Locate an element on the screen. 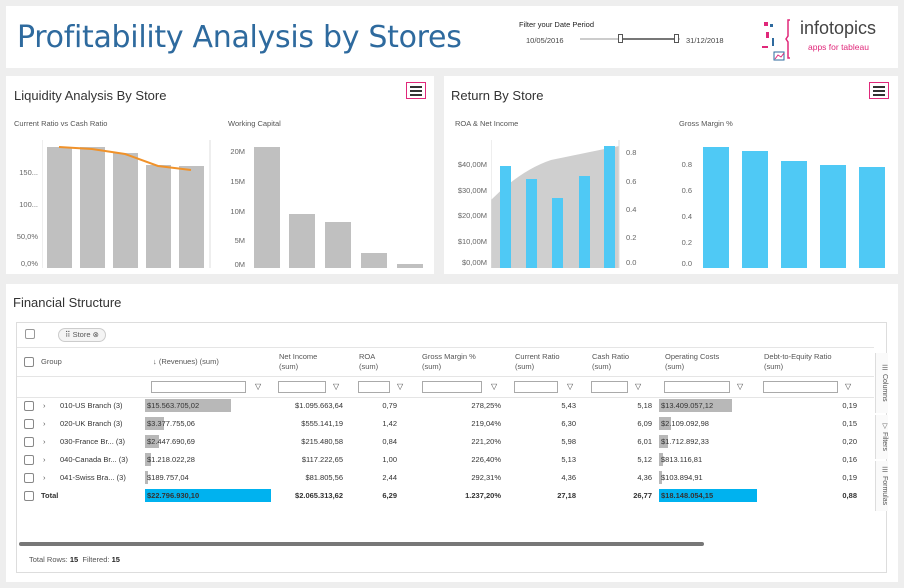  net-income-filter-input is located at coordinates (302, 387).